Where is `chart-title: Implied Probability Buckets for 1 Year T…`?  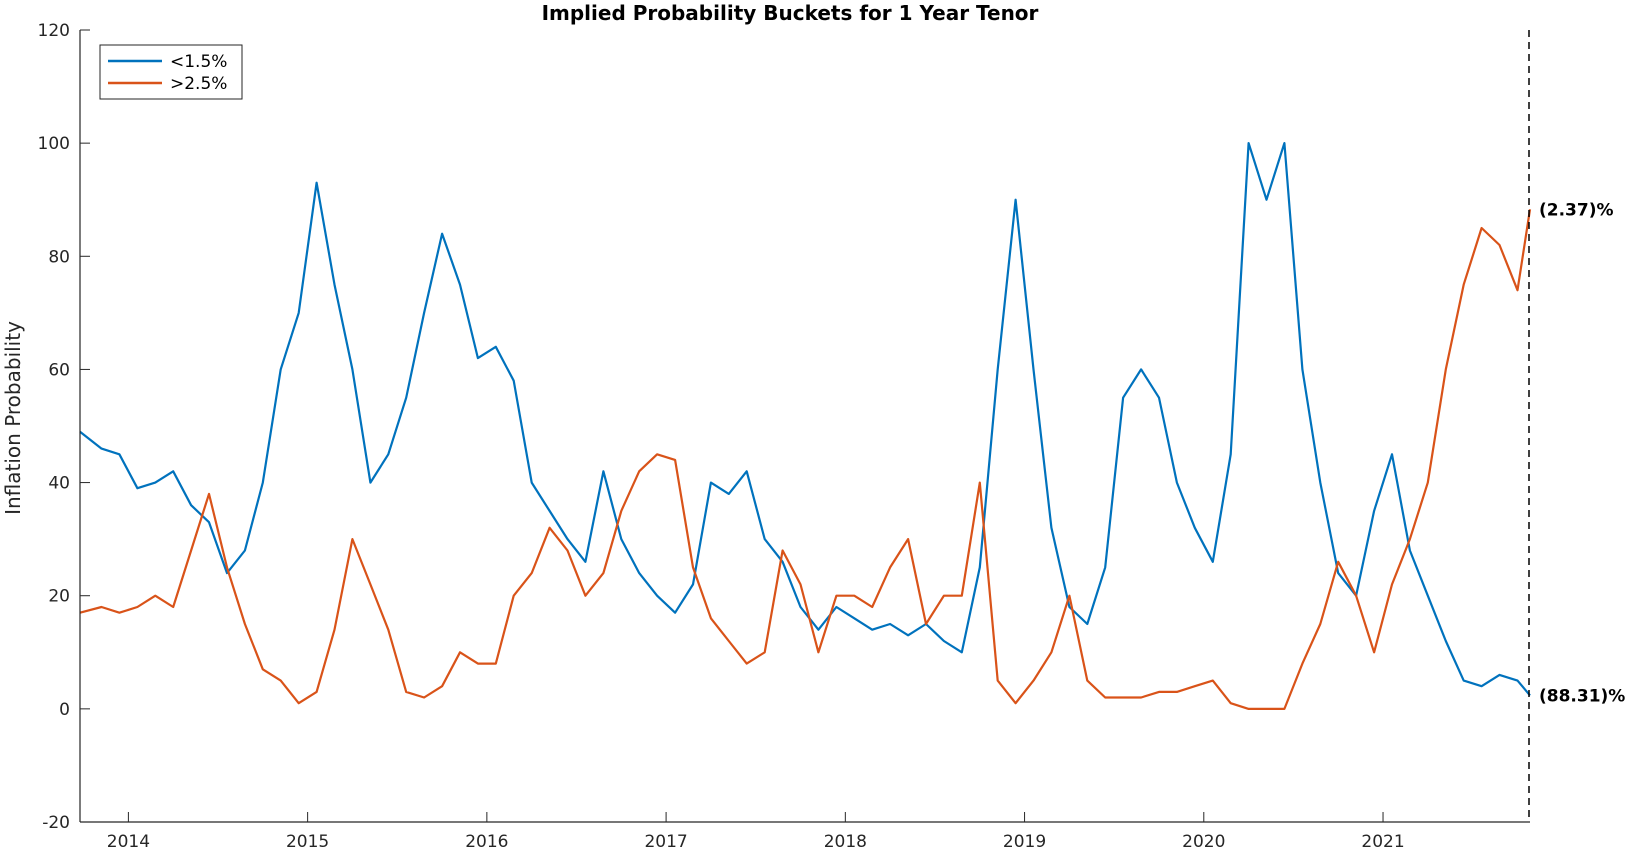
chart-title: Implied Probability Buckets for 1 Year T… is located at coordinates (790, 13).